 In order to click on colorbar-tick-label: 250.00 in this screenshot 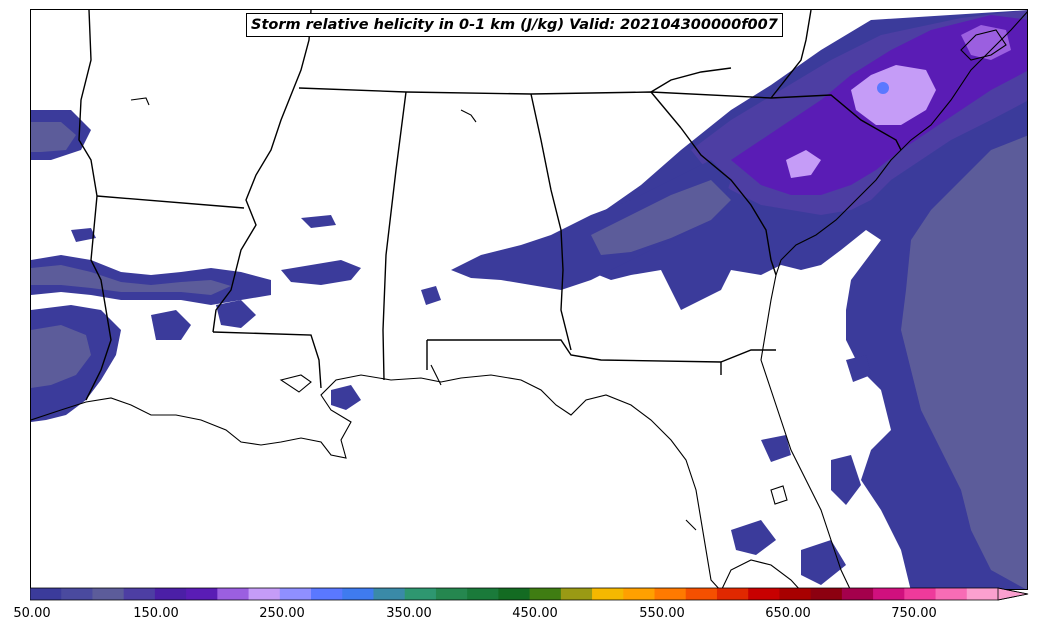, I will do `click(282, 613)`.